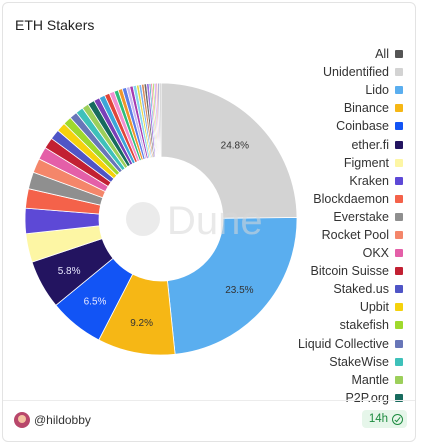 The image size is (422, 448). Describe the element at coordinates (209, 420) in the screenshot. I see `card-footer: @hildobby 14h` at that location.